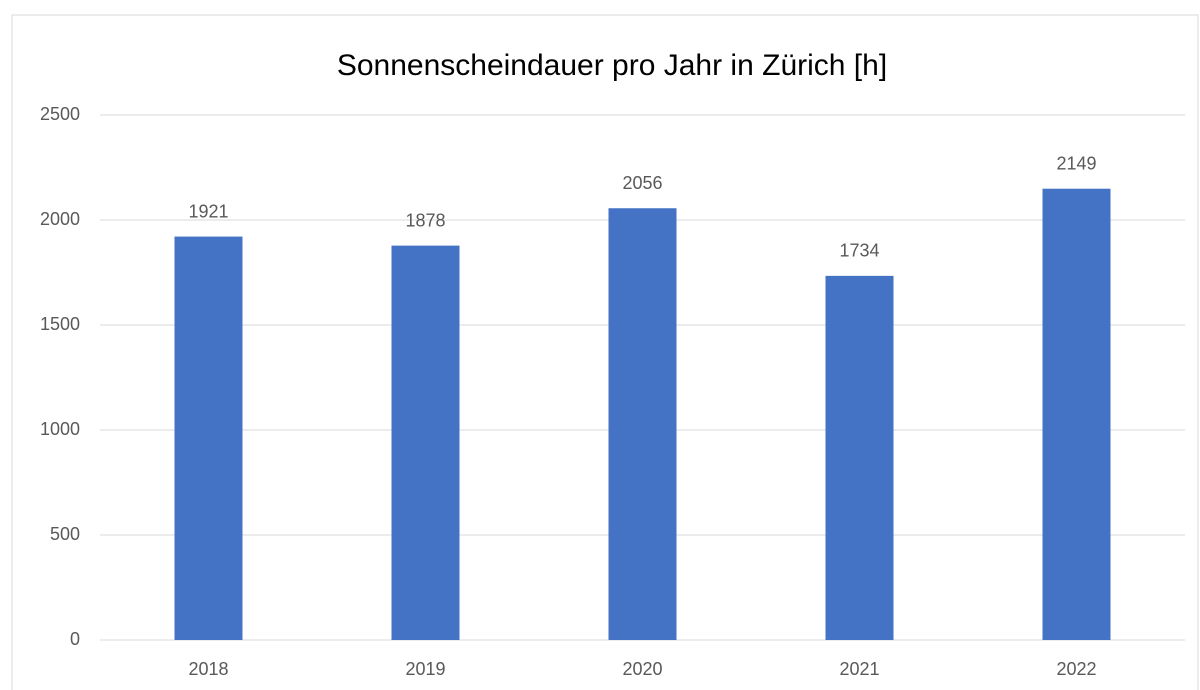 The image size is (1200, 690). I want to click on y-tick-label: 1000, so click(60, 429).